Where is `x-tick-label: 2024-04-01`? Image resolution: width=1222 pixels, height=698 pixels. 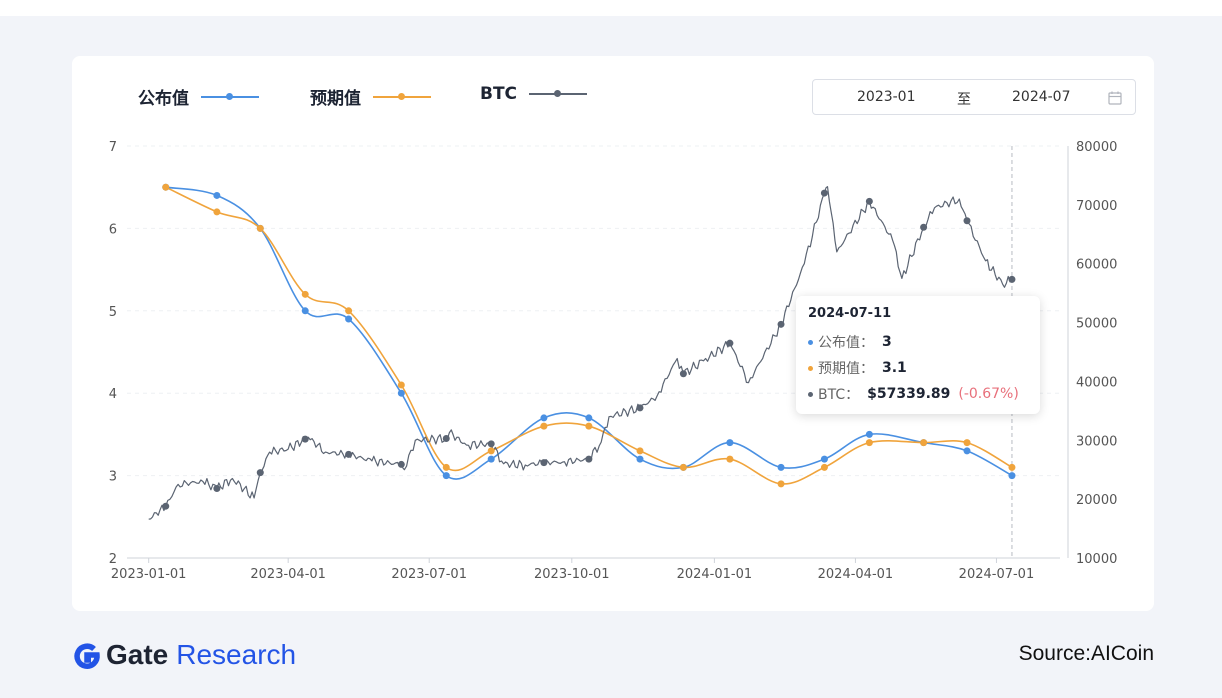
x-tick-label: 2024-04-01 is located at coordinates (856, 574).